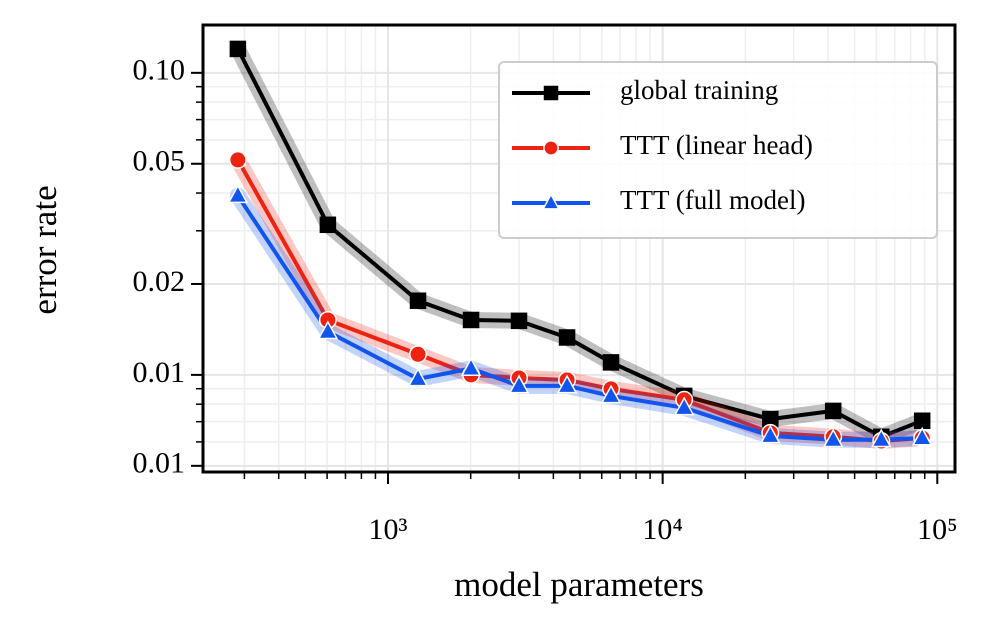 This screenshot has width=998, height=633. I want to click on legend-box, so click(718, 150).